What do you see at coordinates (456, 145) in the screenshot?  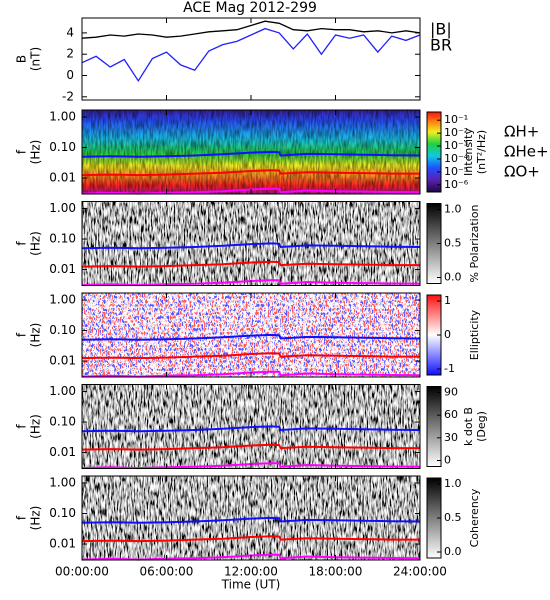 I see `colorbar-tick-label: 10⁻³` at bounding box center [456, 145].